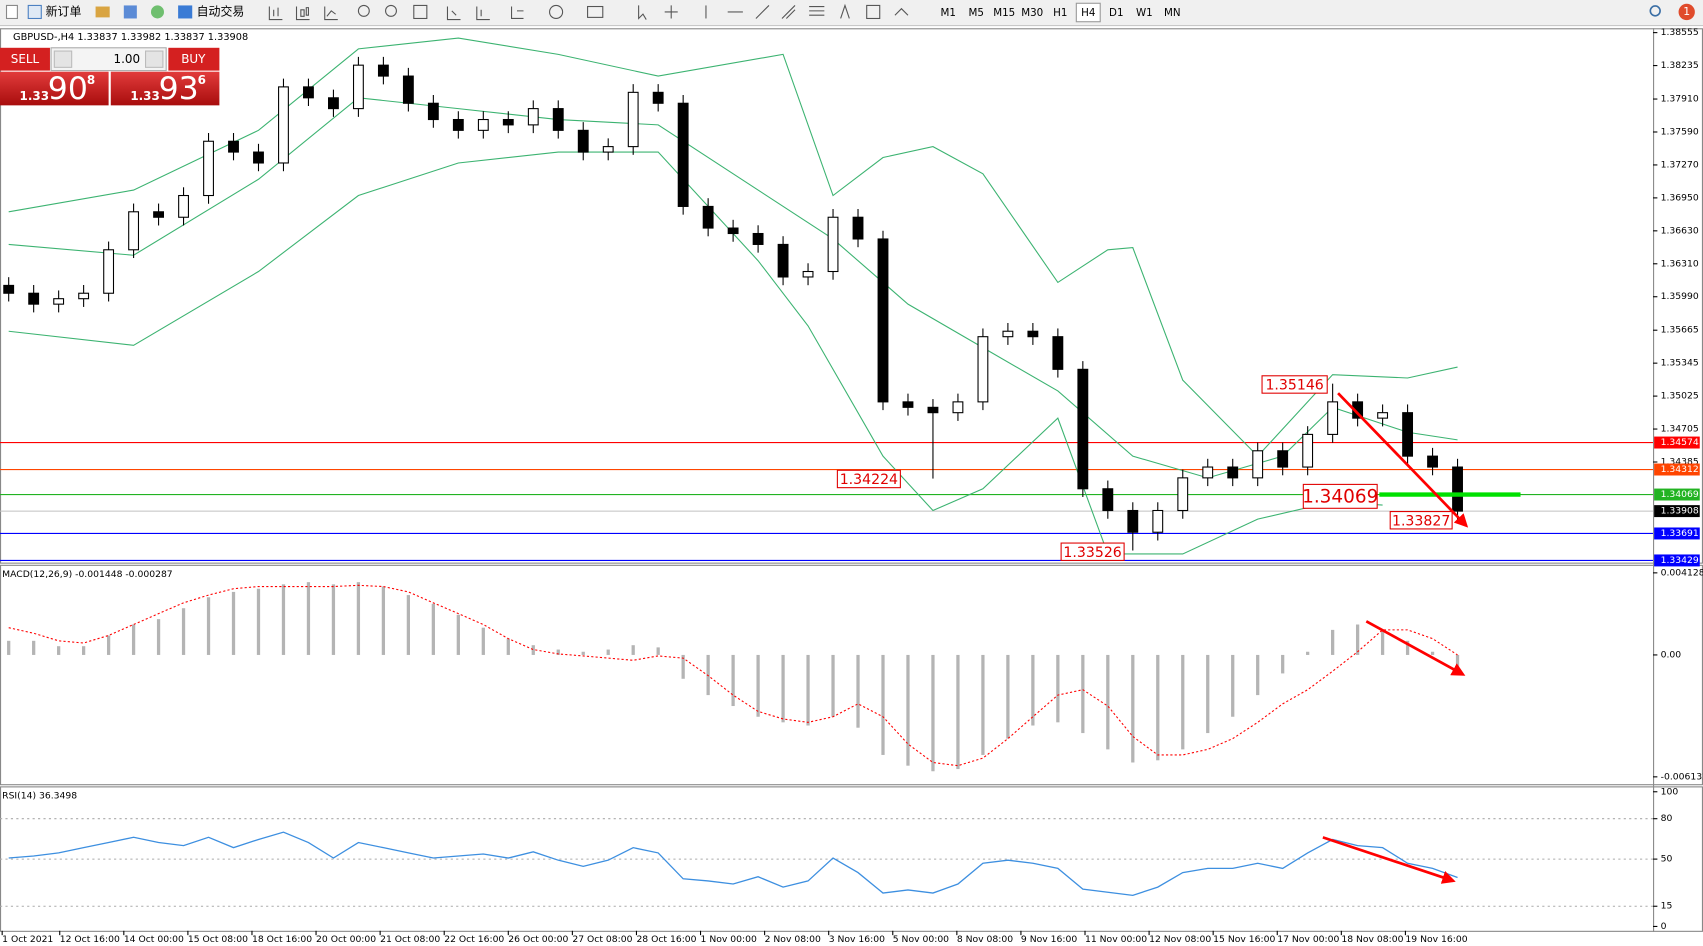 This screenshot has width=1703, height=946. Describe the element at coordinates (202, 80) in the screenshot. I see `ask-fraction: 6` at that location.